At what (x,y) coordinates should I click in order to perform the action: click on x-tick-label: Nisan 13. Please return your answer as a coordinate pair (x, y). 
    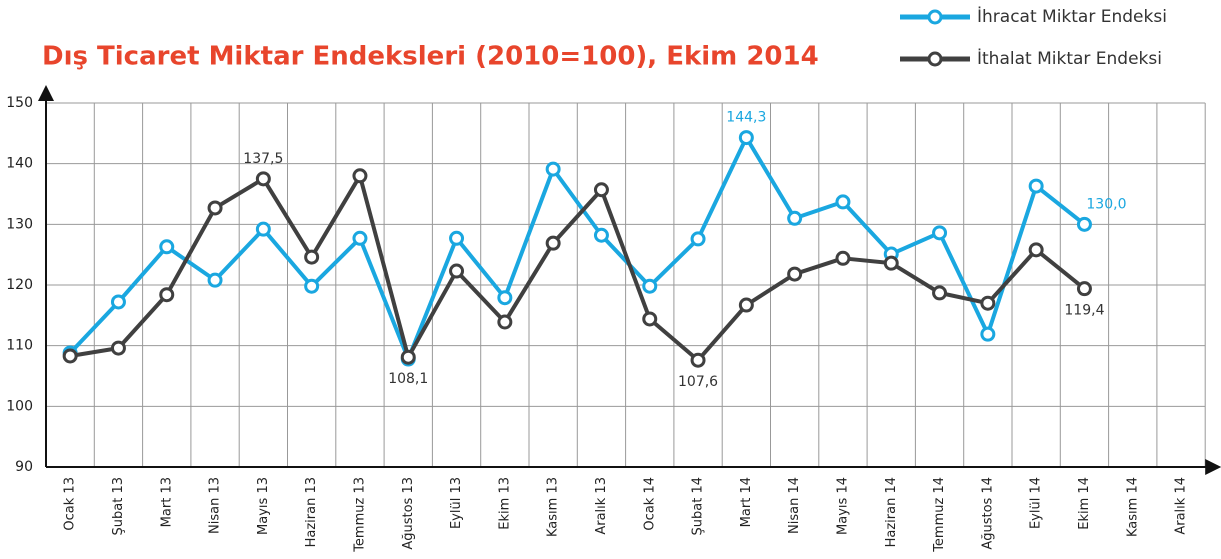
    Looking at the image, I should click on (215, 505).